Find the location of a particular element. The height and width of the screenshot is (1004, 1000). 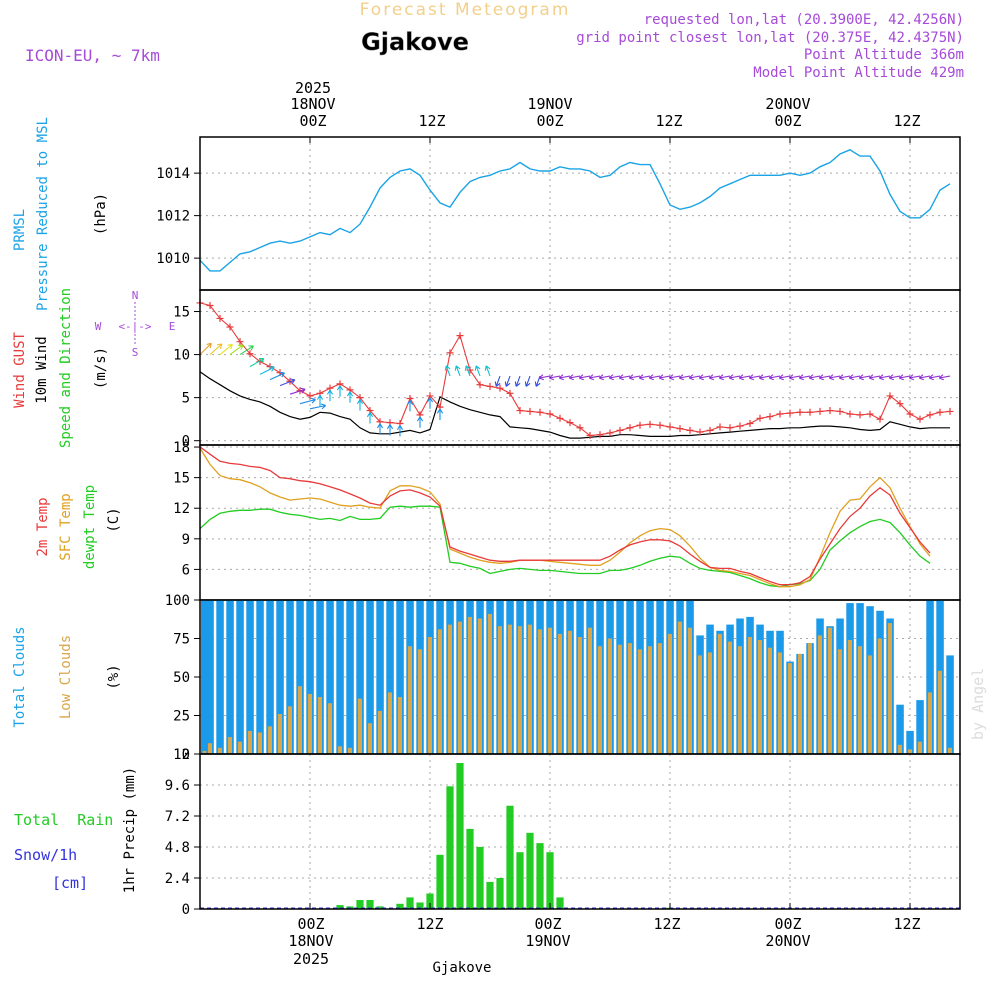

y-tick-label: 9.6 is located at coordinates (177, 786).